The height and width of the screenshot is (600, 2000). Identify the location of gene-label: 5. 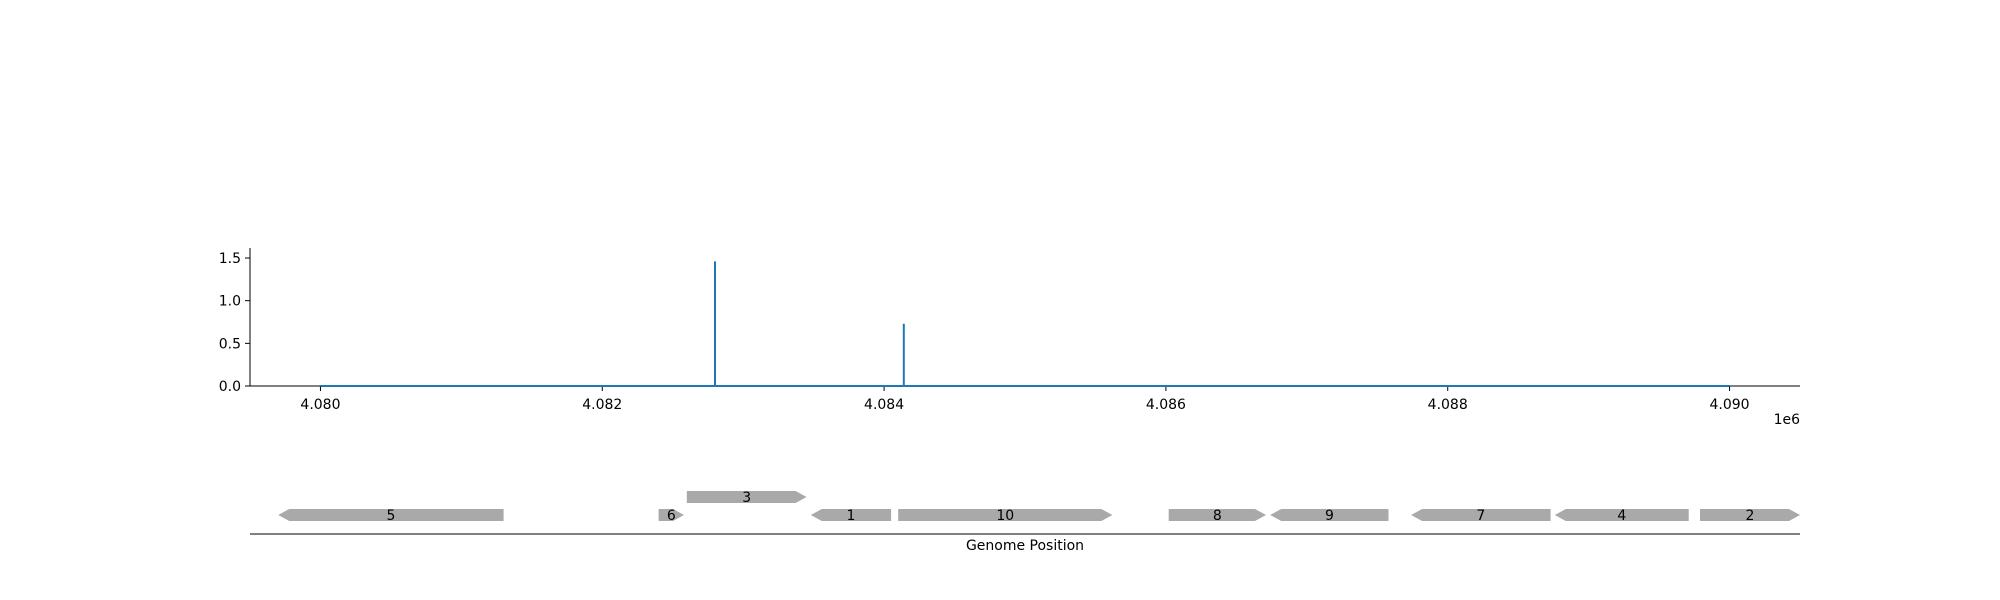
(390, 516).